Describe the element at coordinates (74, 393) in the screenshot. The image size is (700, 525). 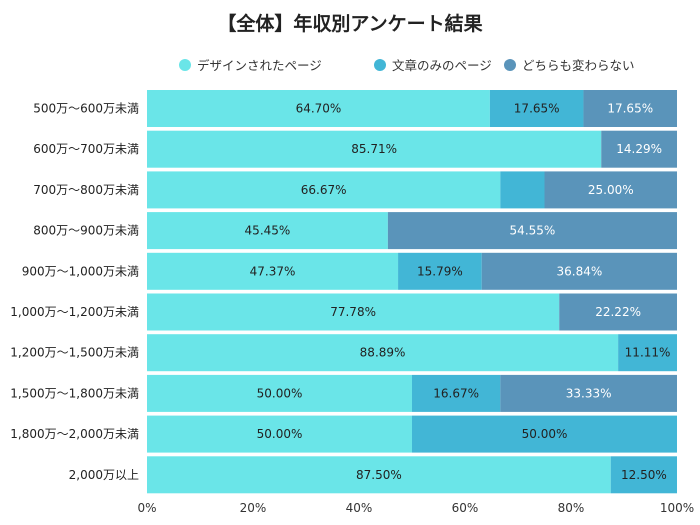
I see `category-label: 1,500万～1,800万未満` at that location.